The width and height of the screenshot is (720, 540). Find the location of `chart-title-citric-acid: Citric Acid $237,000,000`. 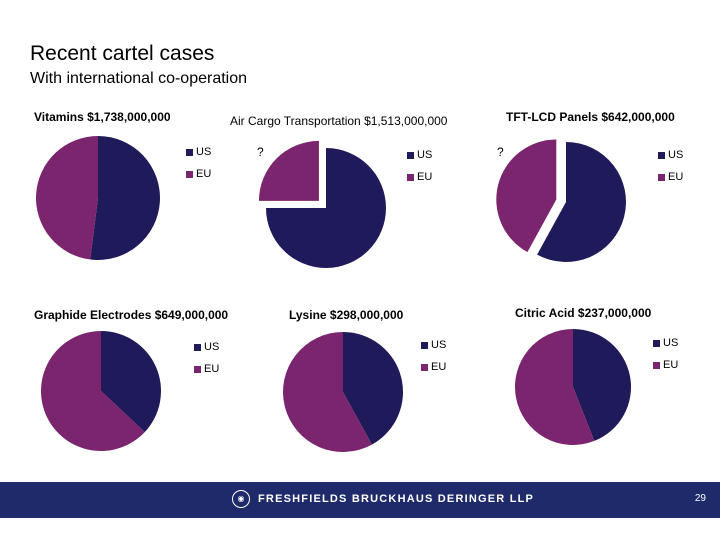

chart-title-citric-acid: Citric Acid $237,000,000 is located at coordinates (583, 313).